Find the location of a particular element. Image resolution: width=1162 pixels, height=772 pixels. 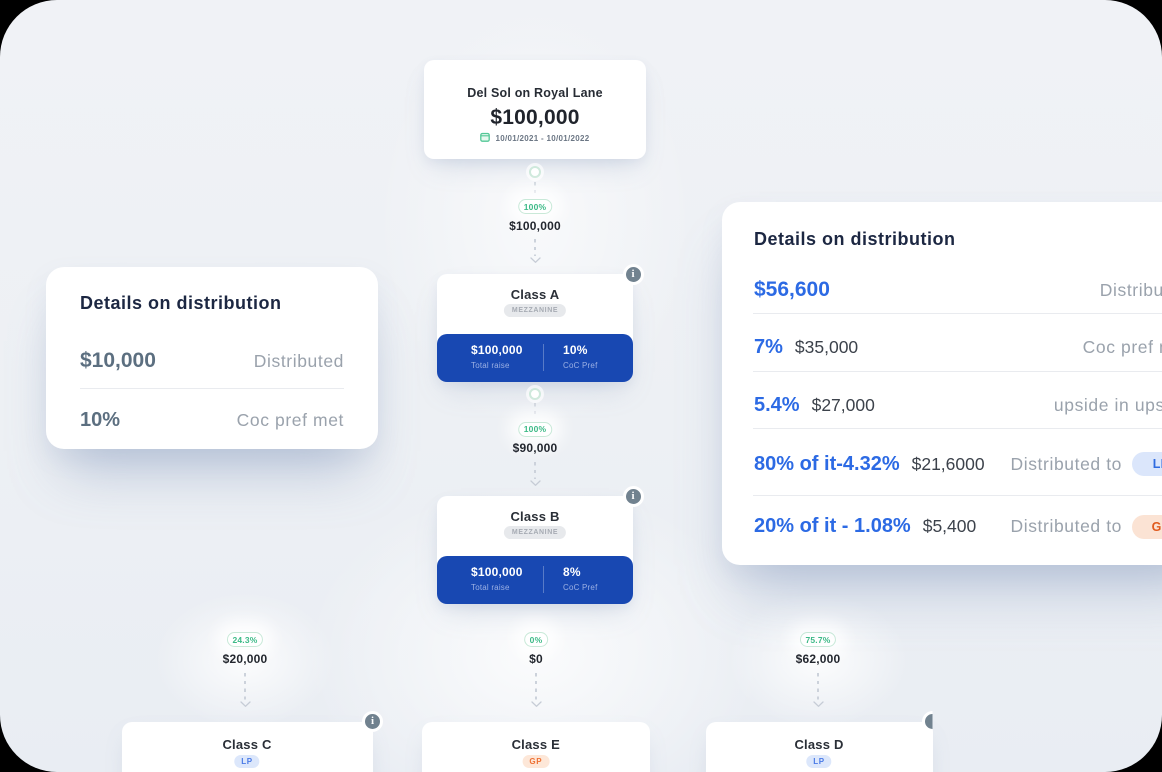

class-b-stats: $100,000 Total raise 8% CoC Pref is located at coordinates (535, 579).